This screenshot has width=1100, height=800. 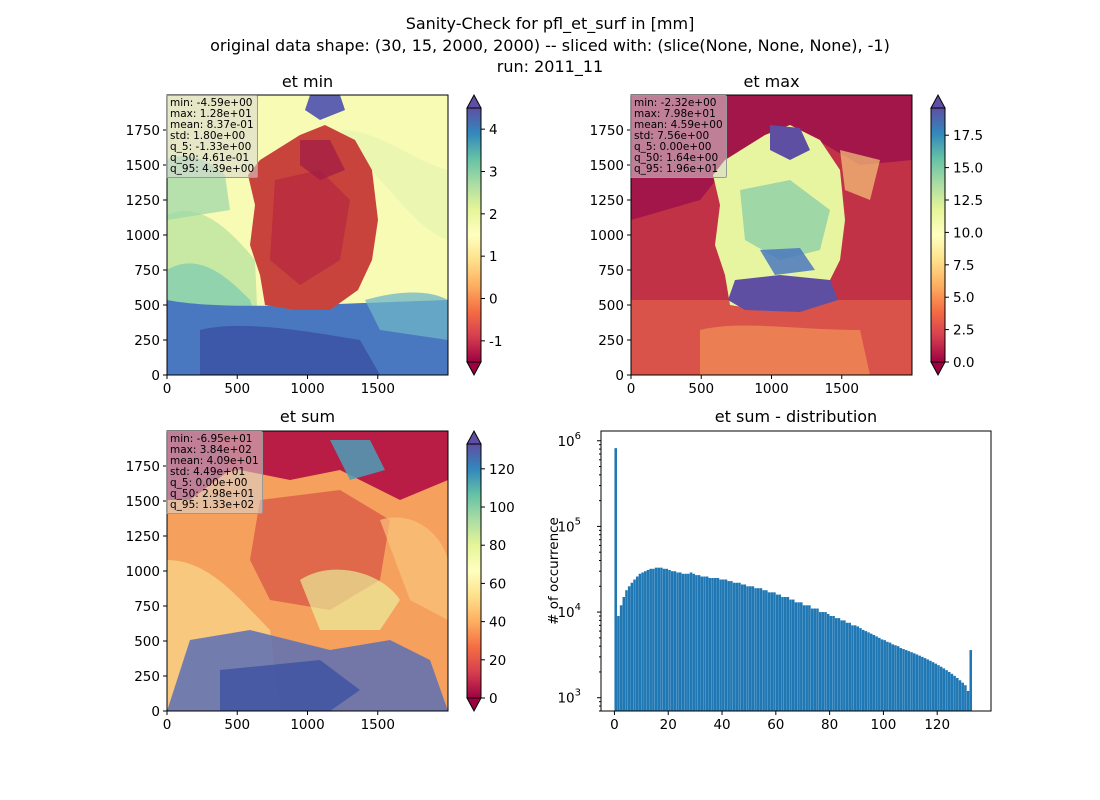 What do you see at coordinates (493, 215) in the screenshot?
I see `colorbar-tick-label: 2` at bounding box center [493, 215].